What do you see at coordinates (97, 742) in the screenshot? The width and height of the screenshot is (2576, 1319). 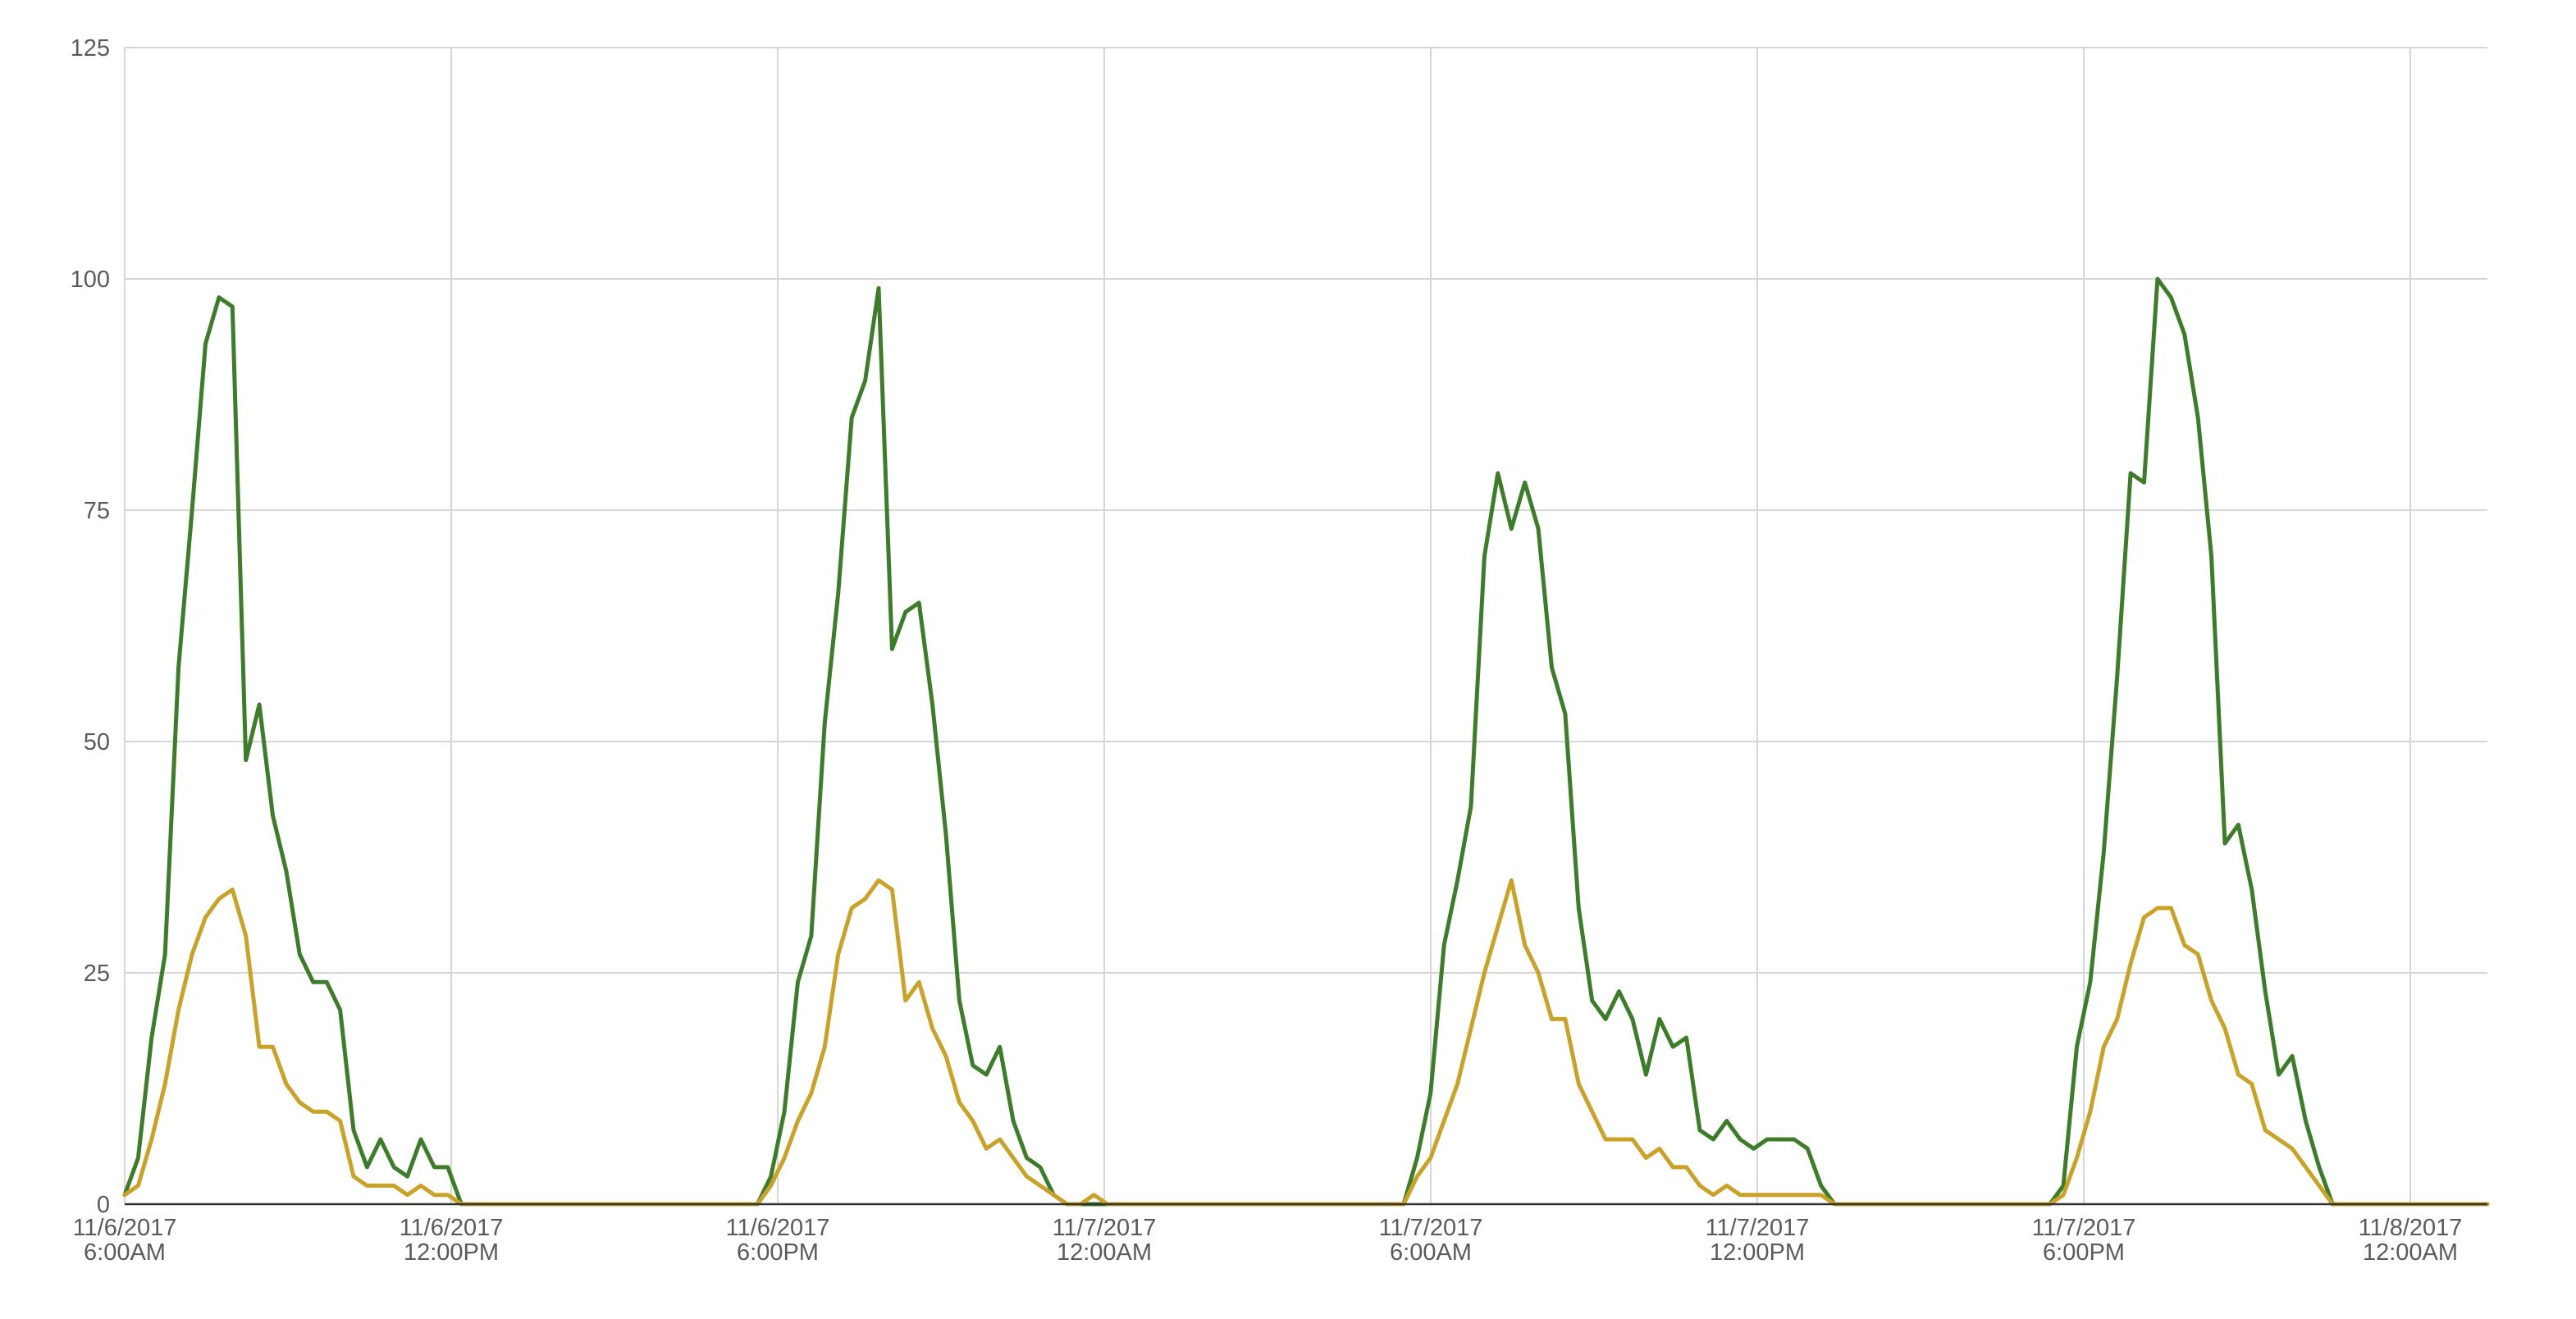 I see `y-tick-label: 50` at bounding box center [97, 742].